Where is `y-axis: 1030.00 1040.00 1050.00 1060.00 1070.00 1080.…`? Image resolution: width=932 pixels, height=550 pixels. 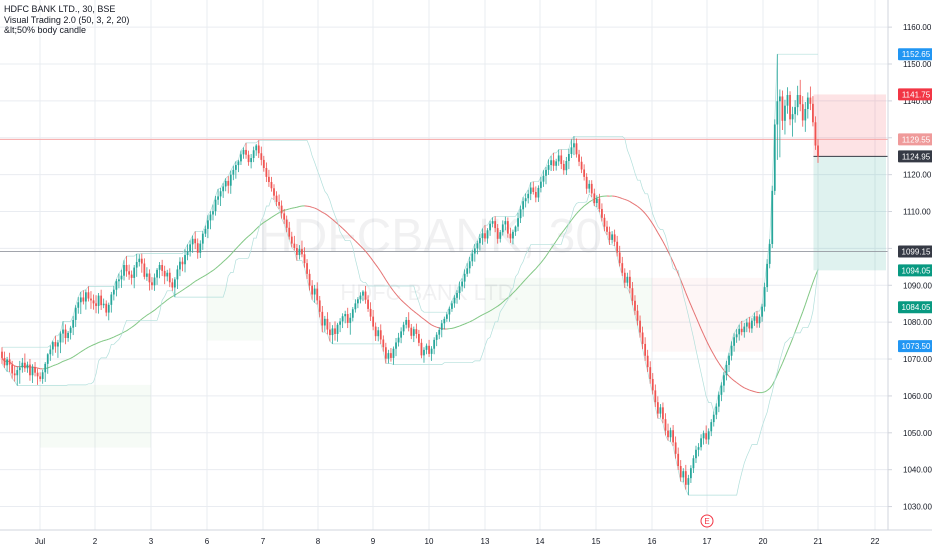 y-axis: 1030.00 1040.00 1050.00 1060.00 1070.00 1080.… is located at coordinates (909, 265).